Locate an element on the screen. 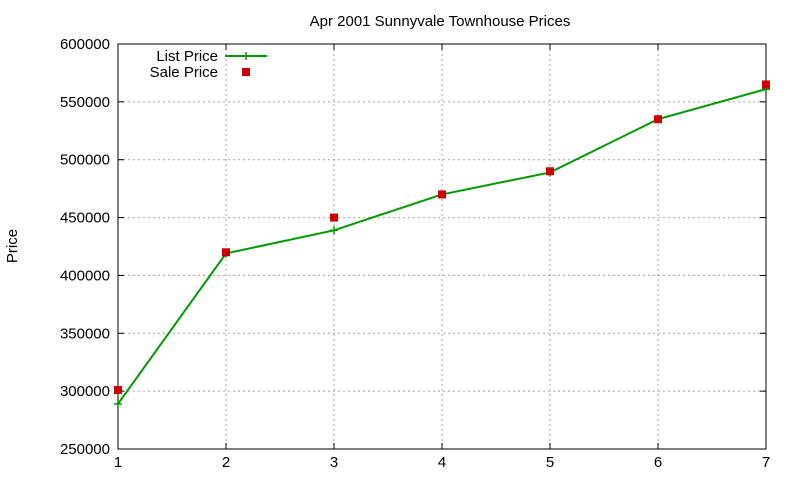  y-axis-label: Price is located at coordinates (12, 246).